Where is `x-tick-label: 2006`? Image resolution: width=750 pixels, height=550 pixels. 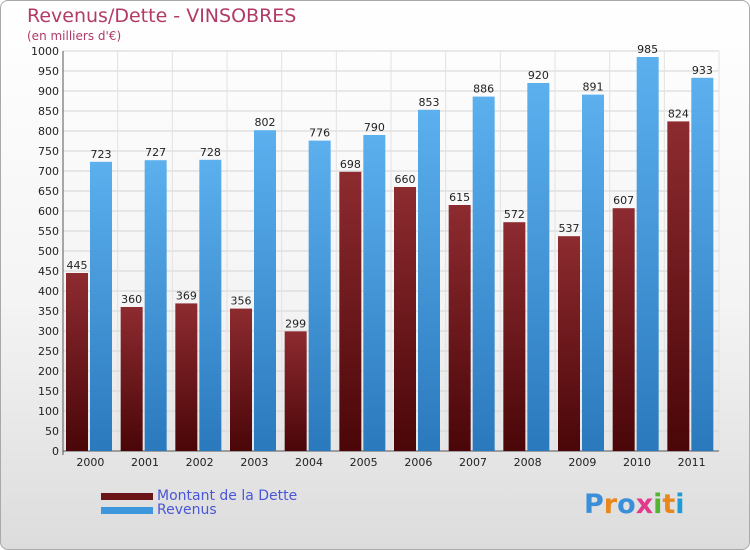
x-tick-label: 2006 is located at coordinates (418, 462).